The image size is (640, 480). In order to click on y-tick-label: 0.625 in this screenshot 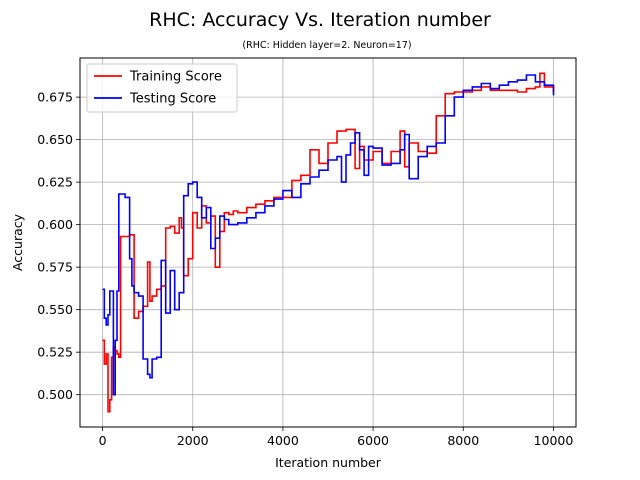, I will do `click(55, 182)`.